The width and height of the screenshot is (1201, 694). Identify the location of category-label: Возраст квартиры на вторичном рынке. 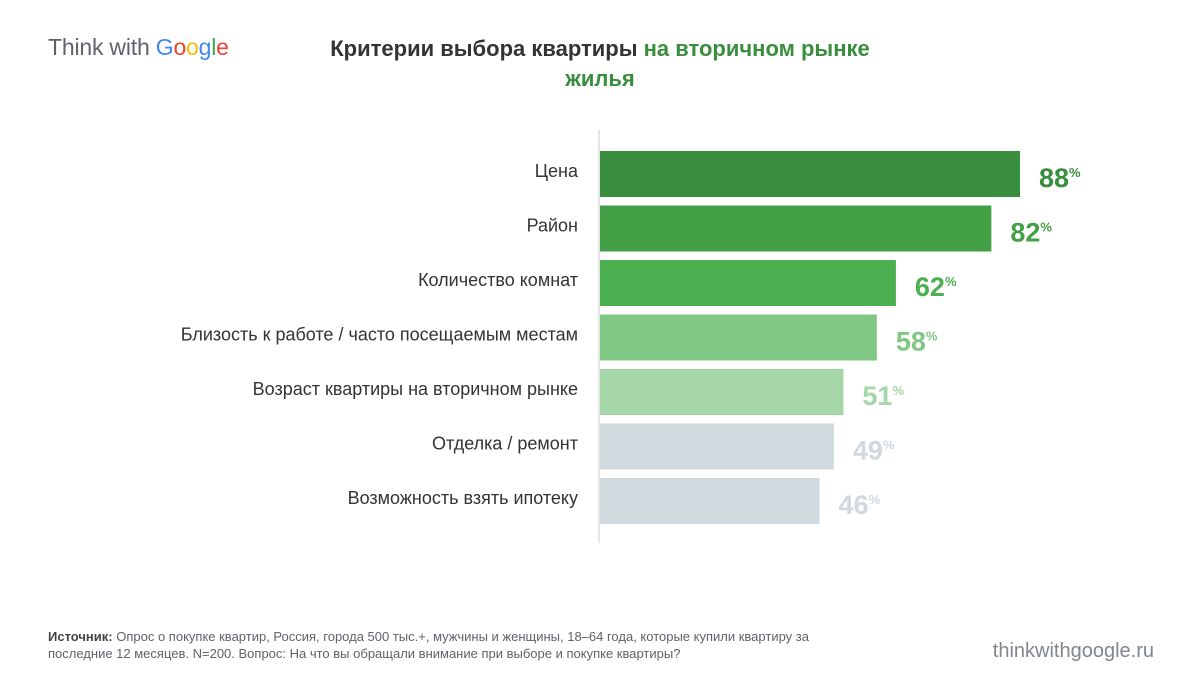
(415, 389).